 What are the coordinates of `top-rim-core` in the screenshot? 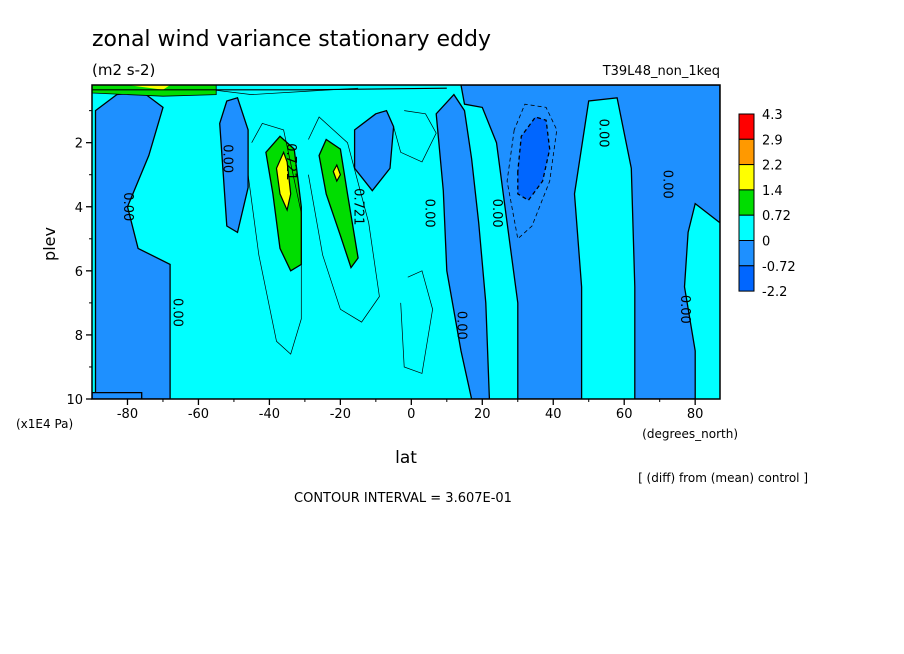 It's located at (149, 87).